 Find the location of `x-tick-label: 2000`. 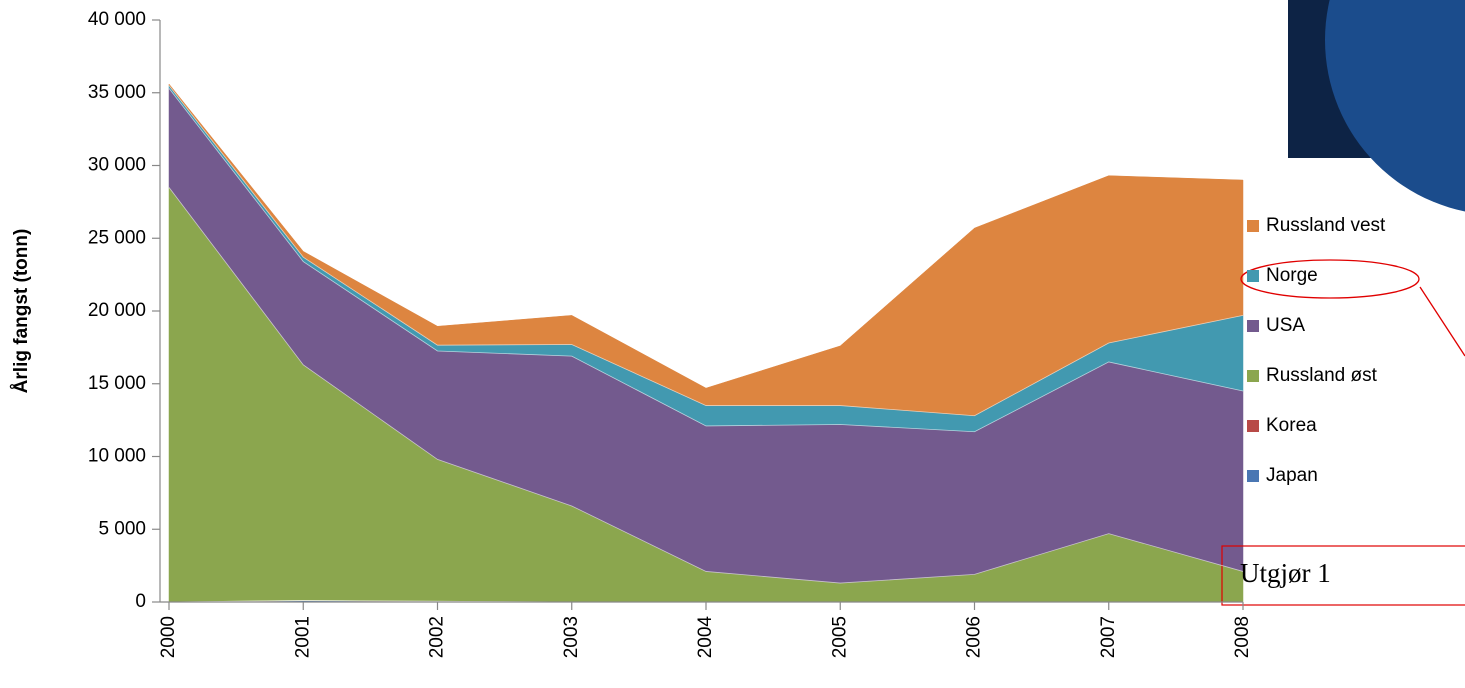

x-tick-label: 2000 is located at coordinates (168, 637).